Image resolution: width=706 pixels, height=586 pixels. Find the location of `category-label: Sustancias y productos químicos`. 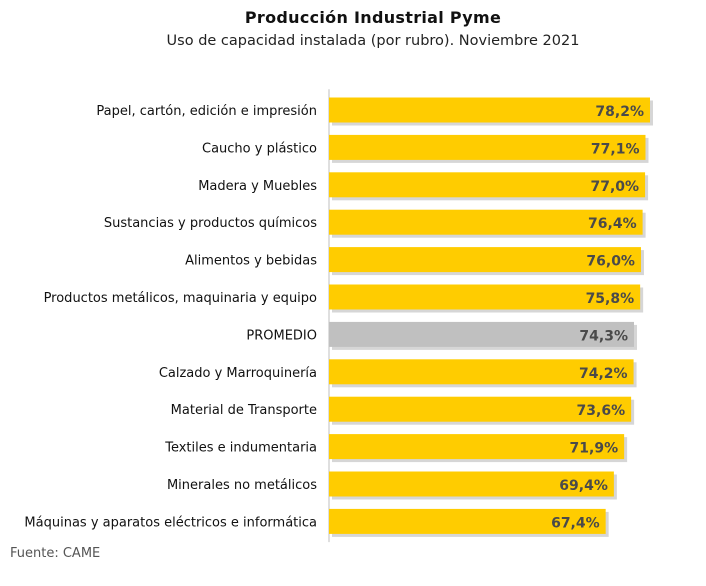

category-label: Sustancias y productos químicos is located at coordinates (210, 223).